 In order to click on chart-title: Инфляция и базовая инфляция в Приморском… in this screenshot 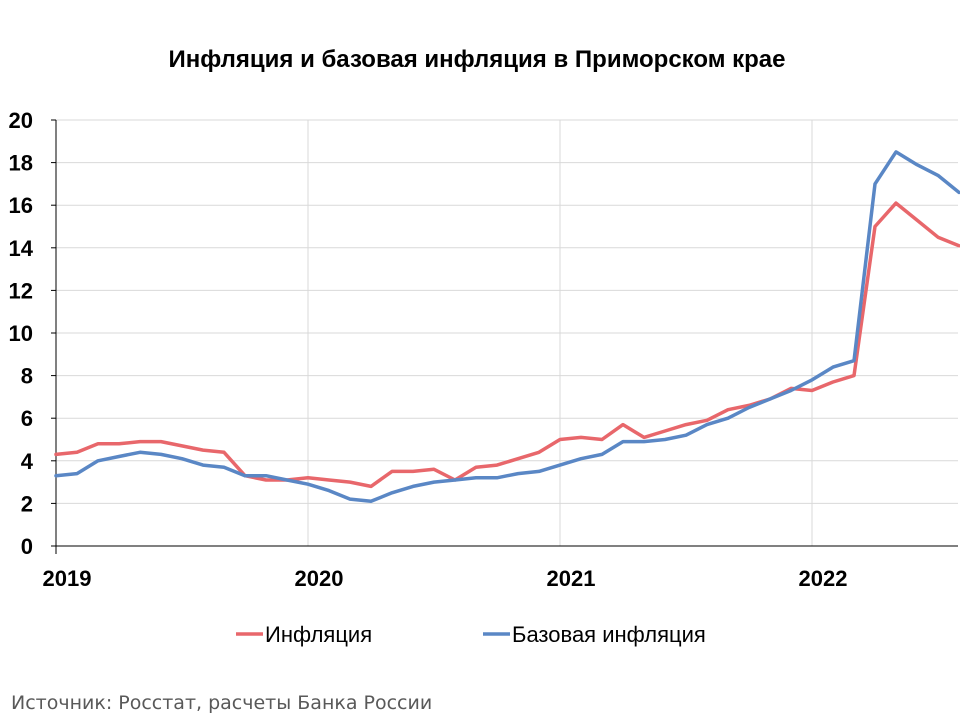, I will do `click(476, 59)`.